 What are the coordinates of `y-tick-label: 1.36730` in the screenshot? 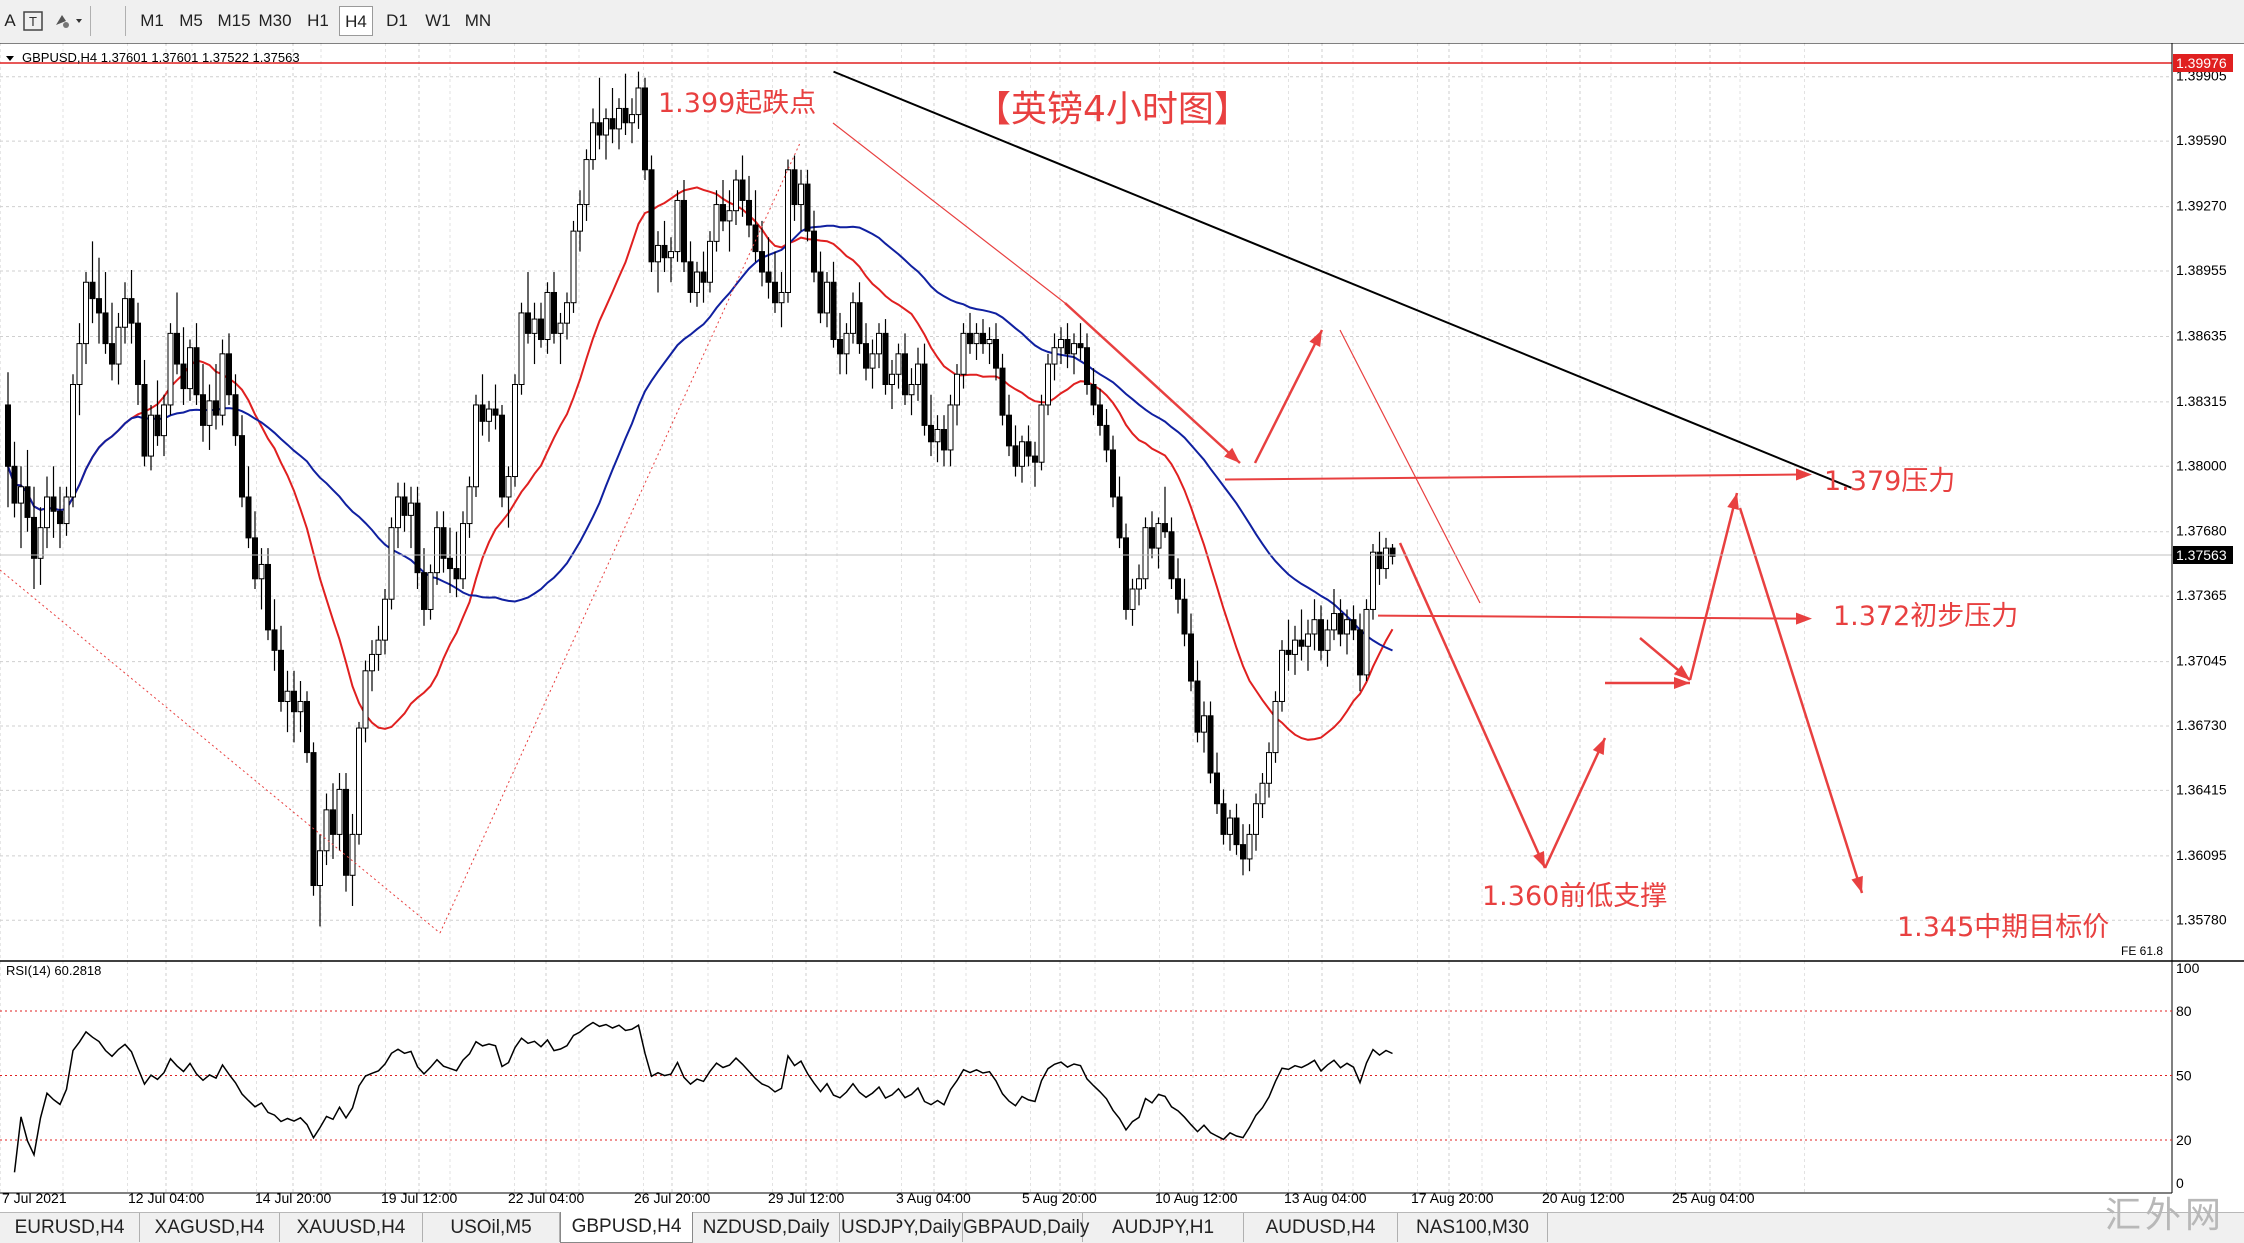 It's located at (2201, 725).